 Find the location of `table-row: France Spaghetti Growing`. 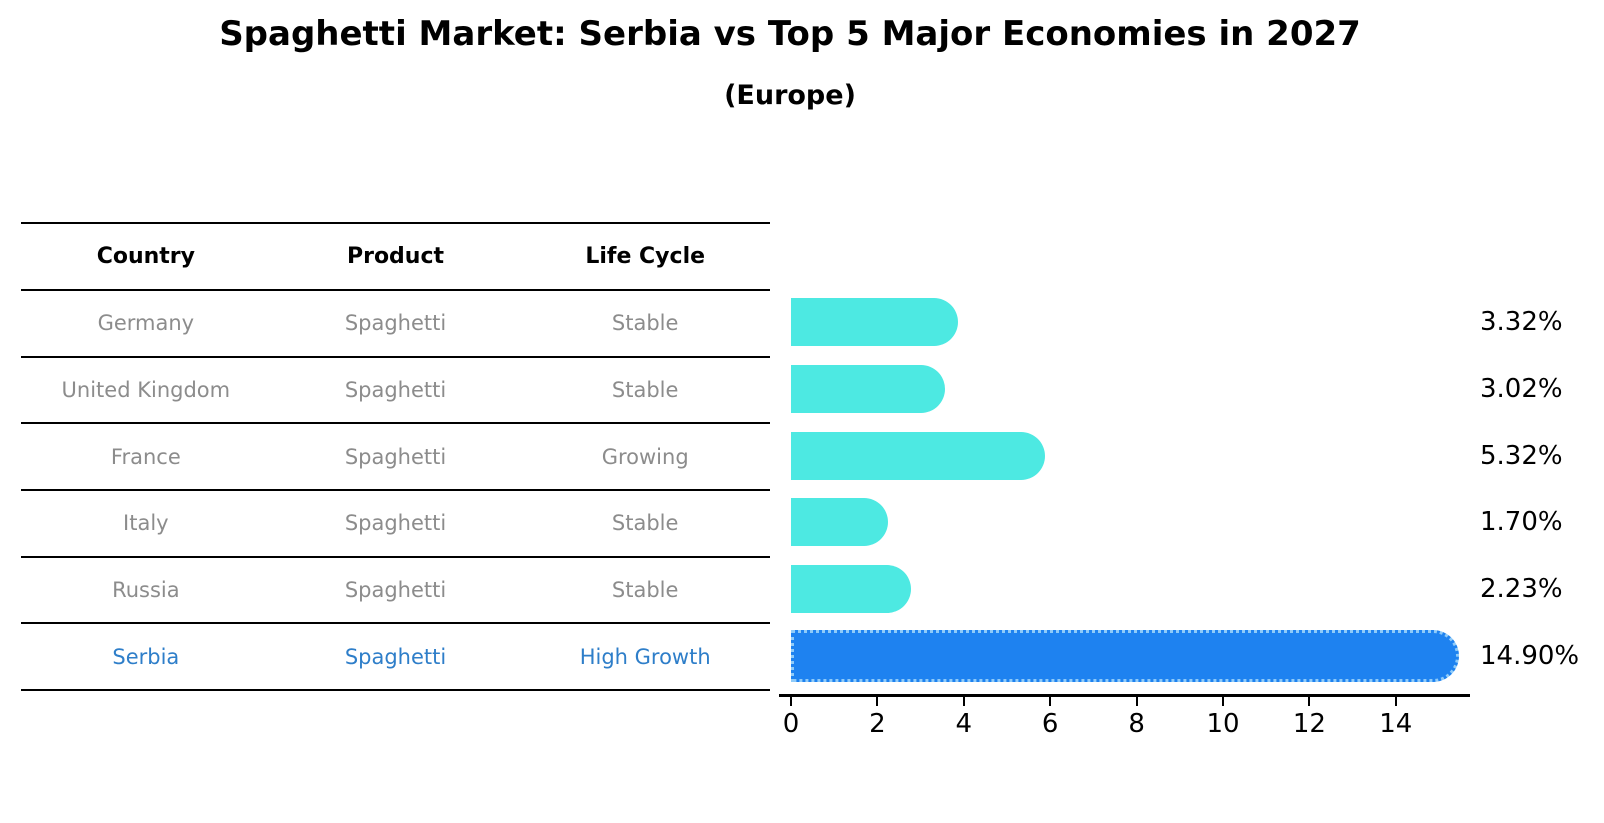

table-row: France Spaghetti Growing is located at coordinates (395, 458).